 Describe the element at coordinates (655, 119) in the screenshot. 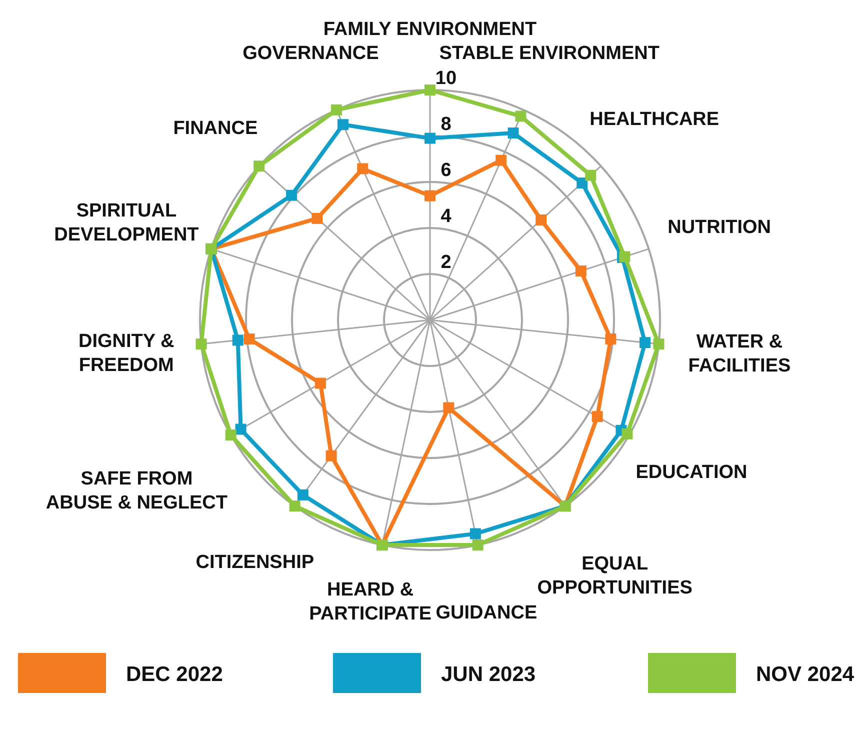

I see `spoke-label: HEALTHCARE` at that location.